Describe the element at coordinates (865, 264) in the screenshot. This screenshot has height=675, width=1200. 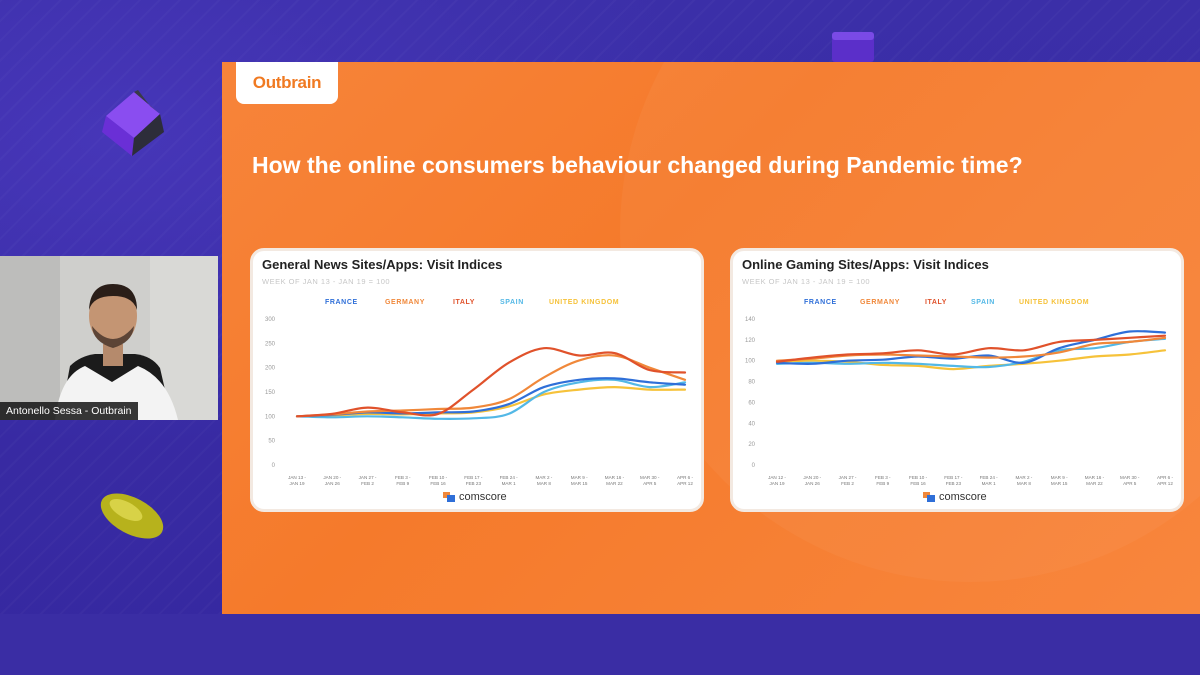
I see `gaming-chart-title: Online Gaming Sites/Apps: Visit Indices` at that location.